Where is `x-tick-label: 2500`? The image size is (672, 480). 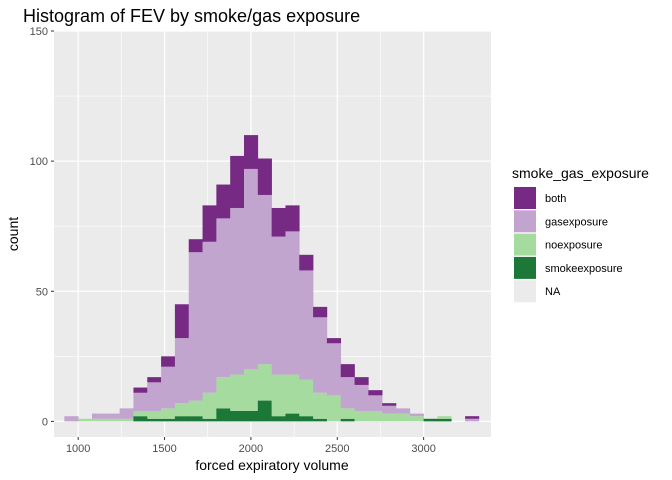 x-tick-label: 2500 is located at coordinates (337, 449).